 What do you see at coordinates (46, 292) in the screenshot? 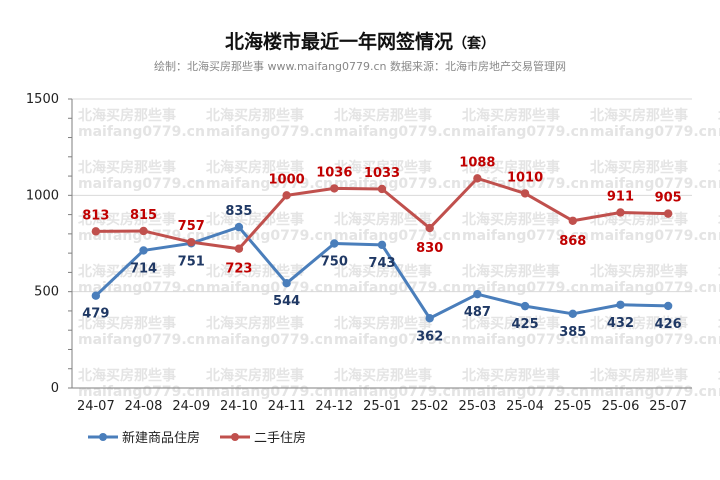
I see `y-tick-label: 500` at bounding box center [46, 292].